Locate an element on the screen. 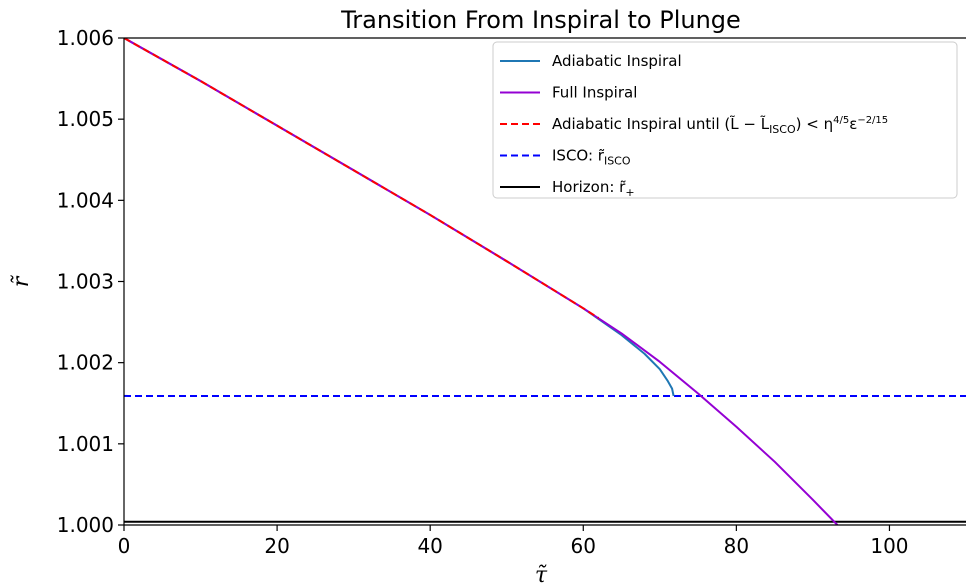 Image resolution: width=966 pixels, height=587 pixels. y-tick-label: 1.005 is located at coordinates (85, 119).